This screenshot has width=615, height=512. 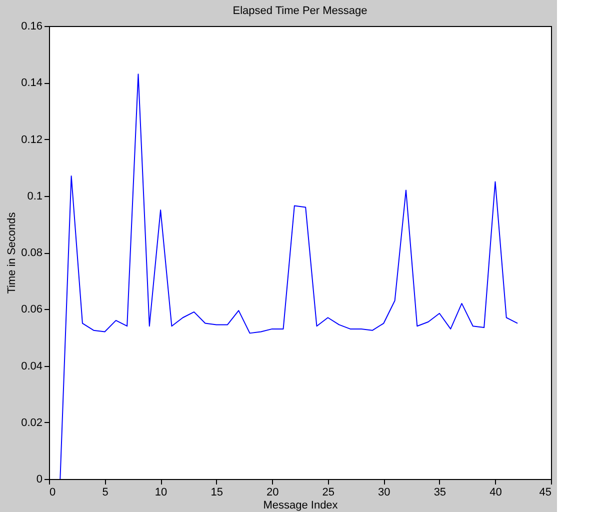 What do you see at coordinates (328, 492) in the screenshot?
I see `x-tick-label: 25` at bounding box center [328, 492].